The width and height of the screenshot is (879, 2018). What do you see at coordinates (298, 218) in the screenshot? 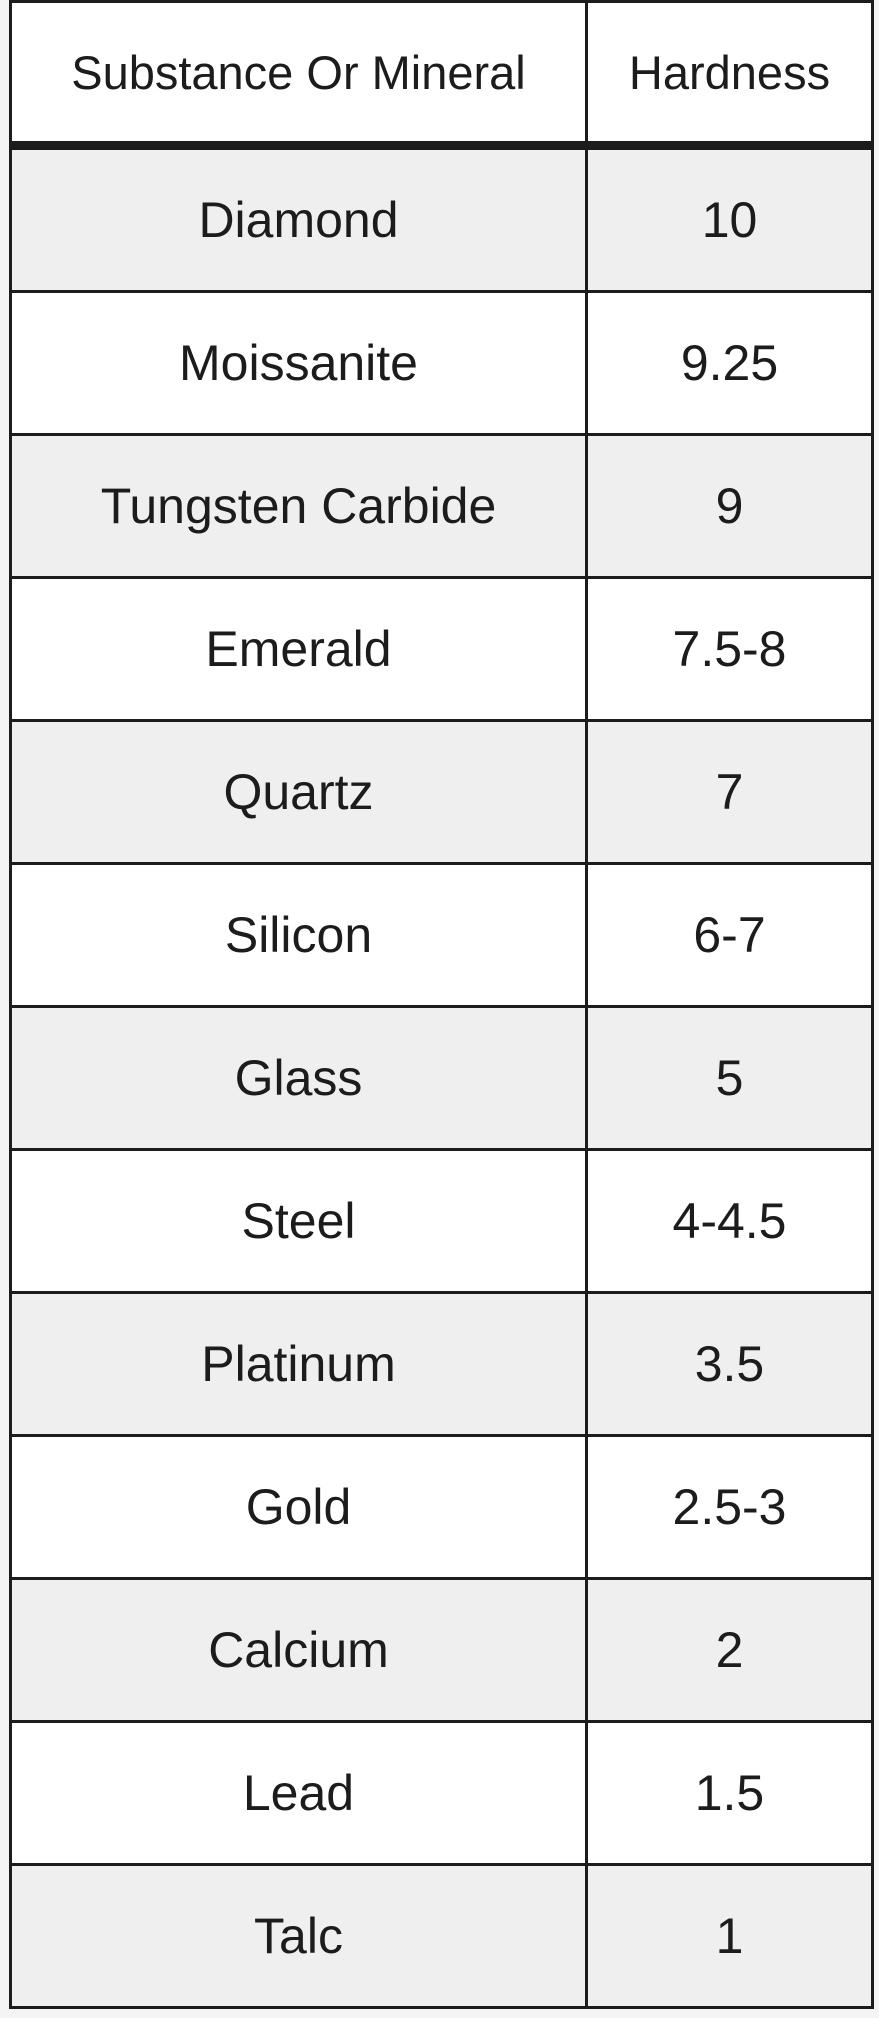
I see `substance-cell: Diamond` at bounding box center [298, 218].